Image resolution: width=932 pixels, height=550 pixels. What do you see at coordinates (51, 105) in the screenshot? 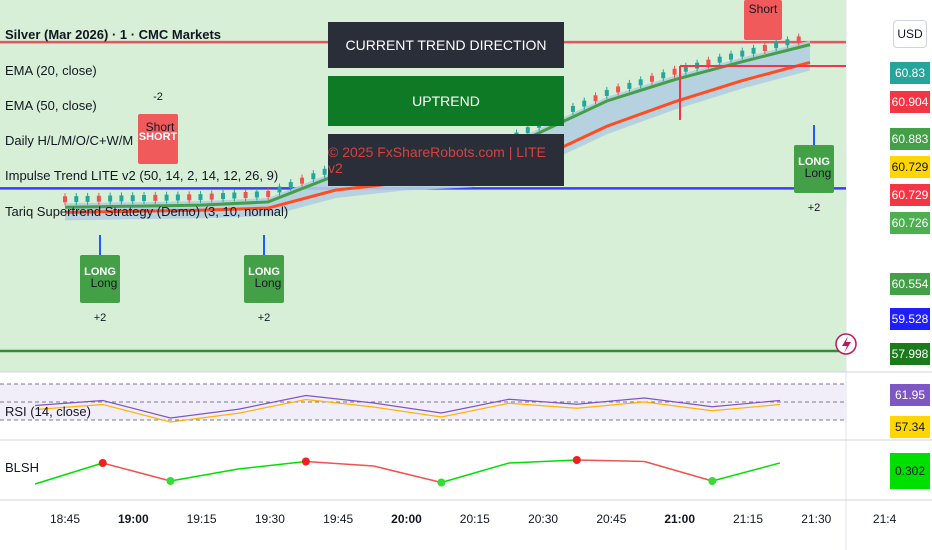
I see `indicator-ema50-label: EMA (50, close)` at bounding box center [51, 105].